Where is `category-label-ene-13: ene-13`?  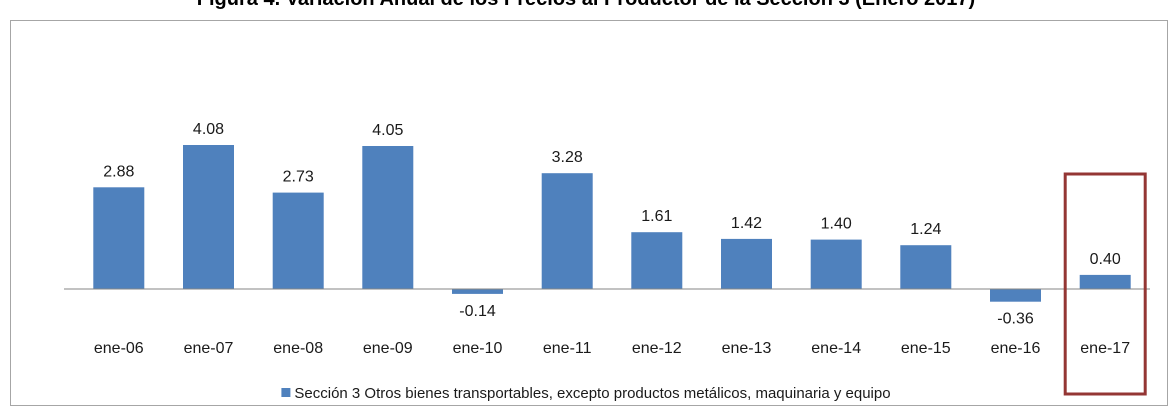 category-label-ene-13: ene-13 is located at coordinates (747, 348).